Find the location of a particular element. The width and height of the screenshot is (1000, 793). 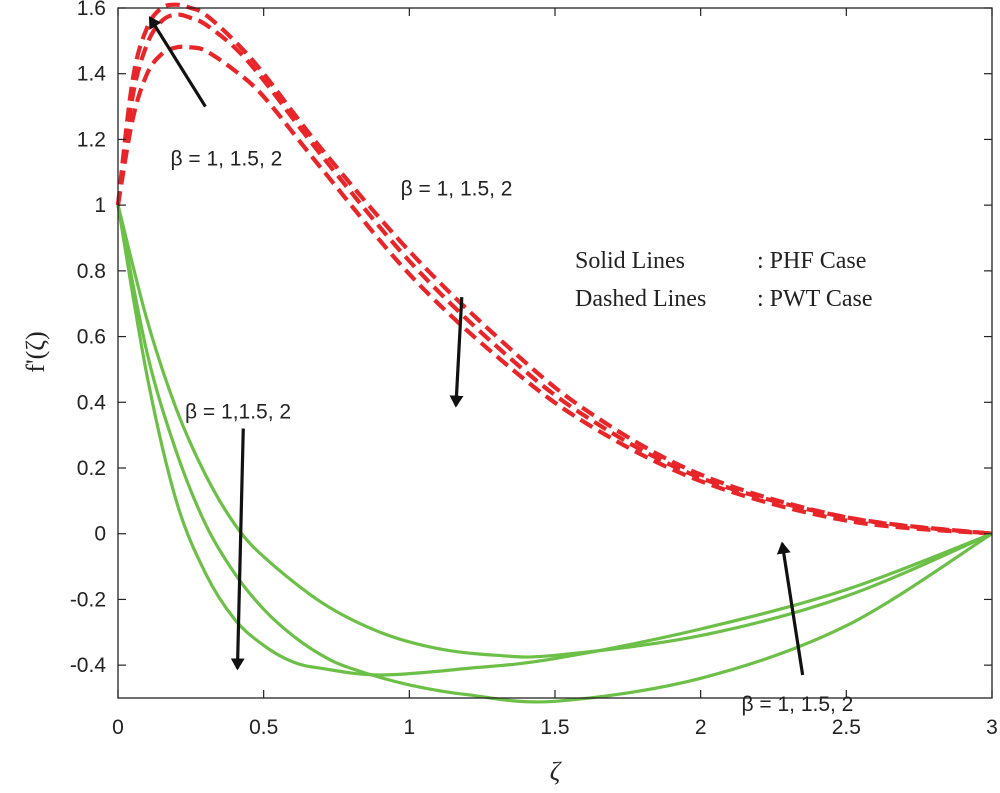

y-axis-label: f'(ζ) is located at coordinates (35, 351).